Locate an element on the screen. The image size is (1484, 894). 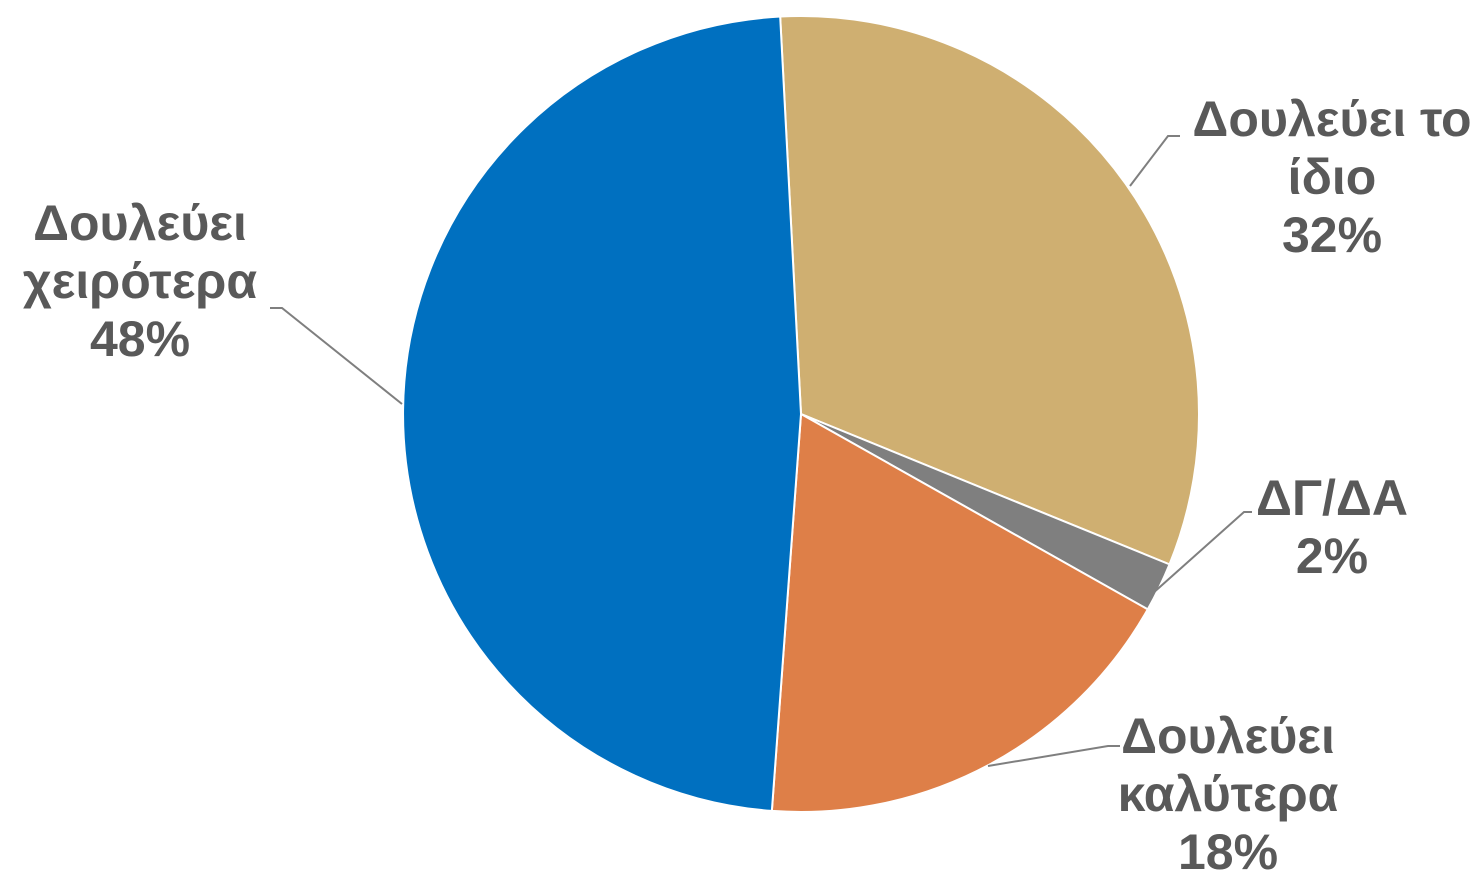
data-label-name-2: Δουλεύει is located at coordinates (1228, 736).